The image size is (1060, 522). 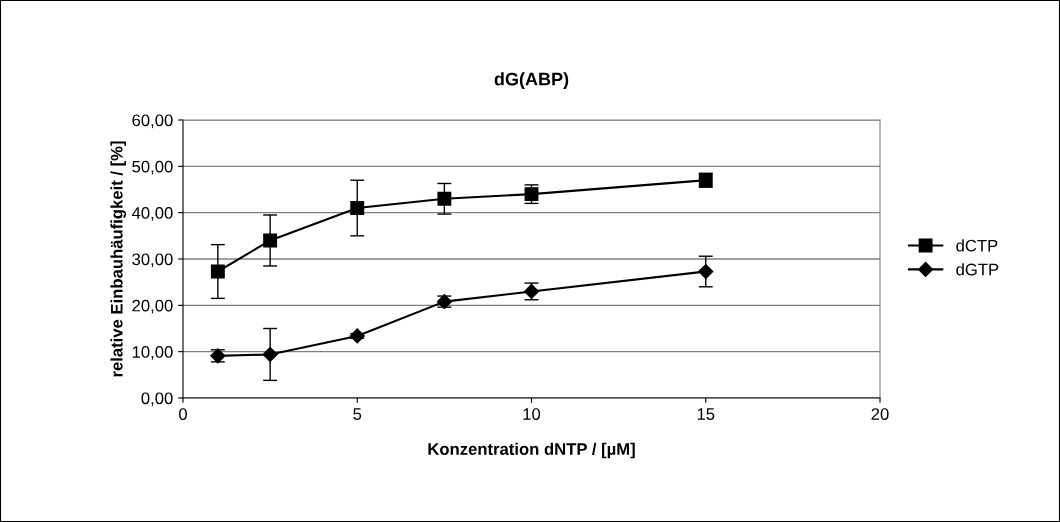 I want to click on x-axis-title: Konzentration dNTP / [µM], so click(x=531, y=450).